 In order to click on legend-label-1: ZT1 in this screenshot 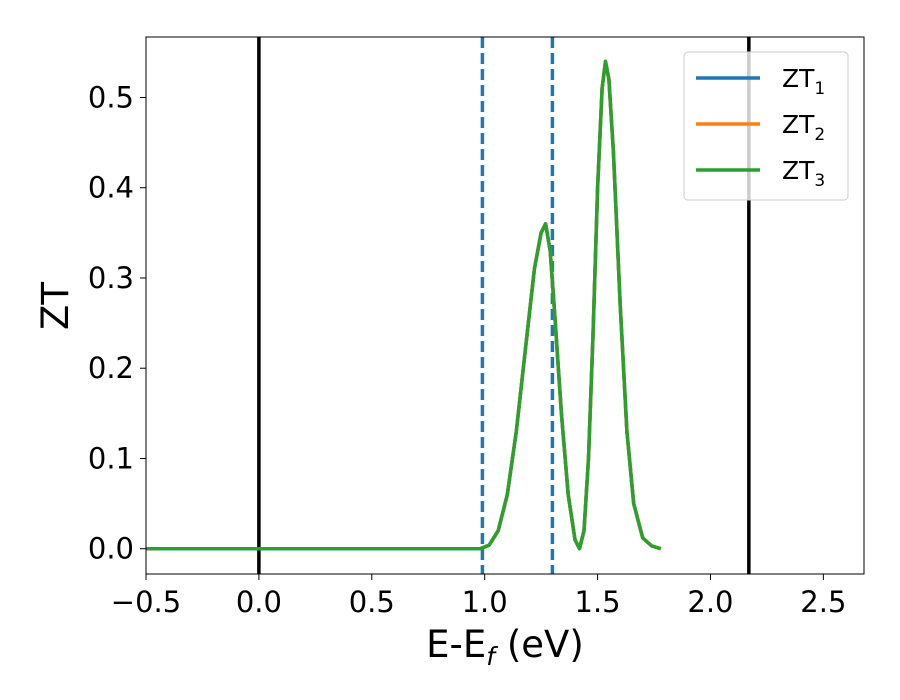, I will do `click(803, 81)`.